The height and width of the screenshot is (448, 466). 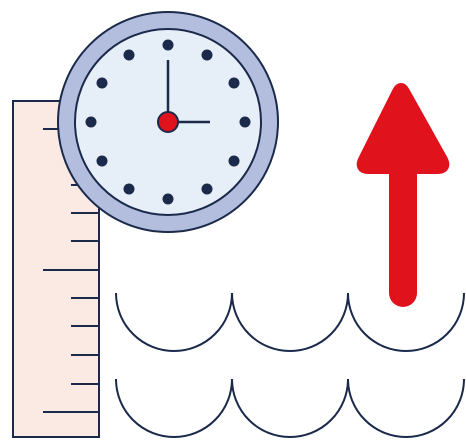 I want to click on wave-upper, so click(x=290, y=322).